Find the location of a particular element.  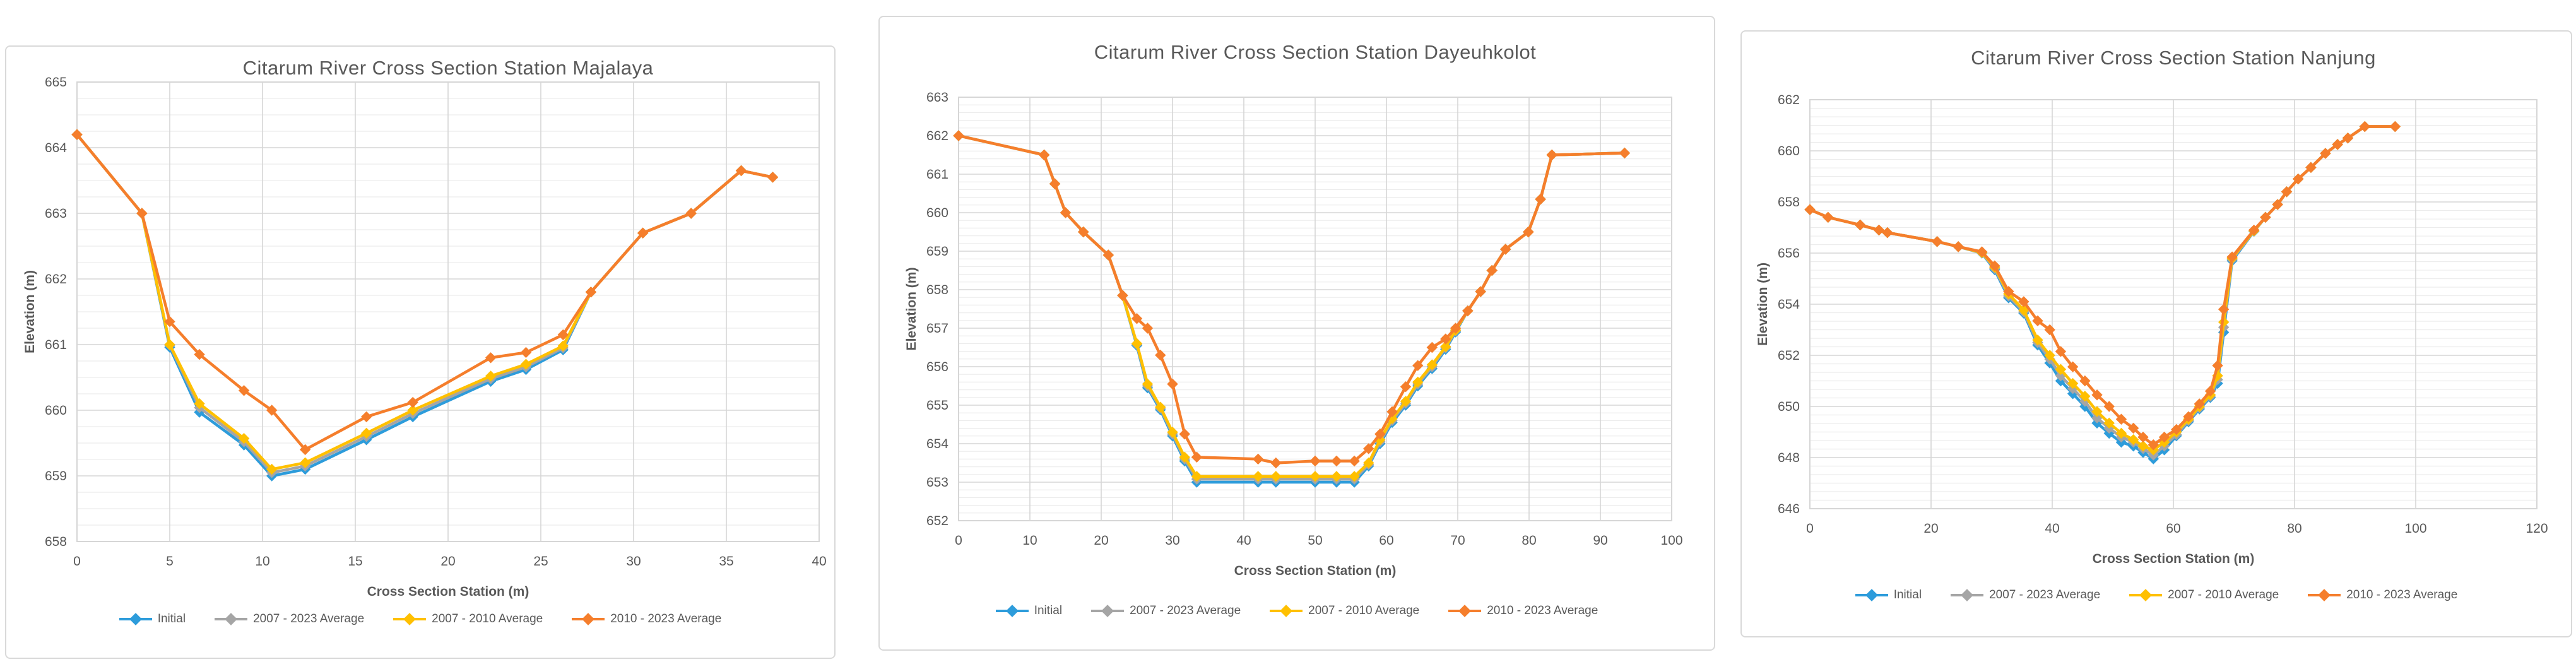

y-tick-label: 655 is located at coordinates (937, 405).